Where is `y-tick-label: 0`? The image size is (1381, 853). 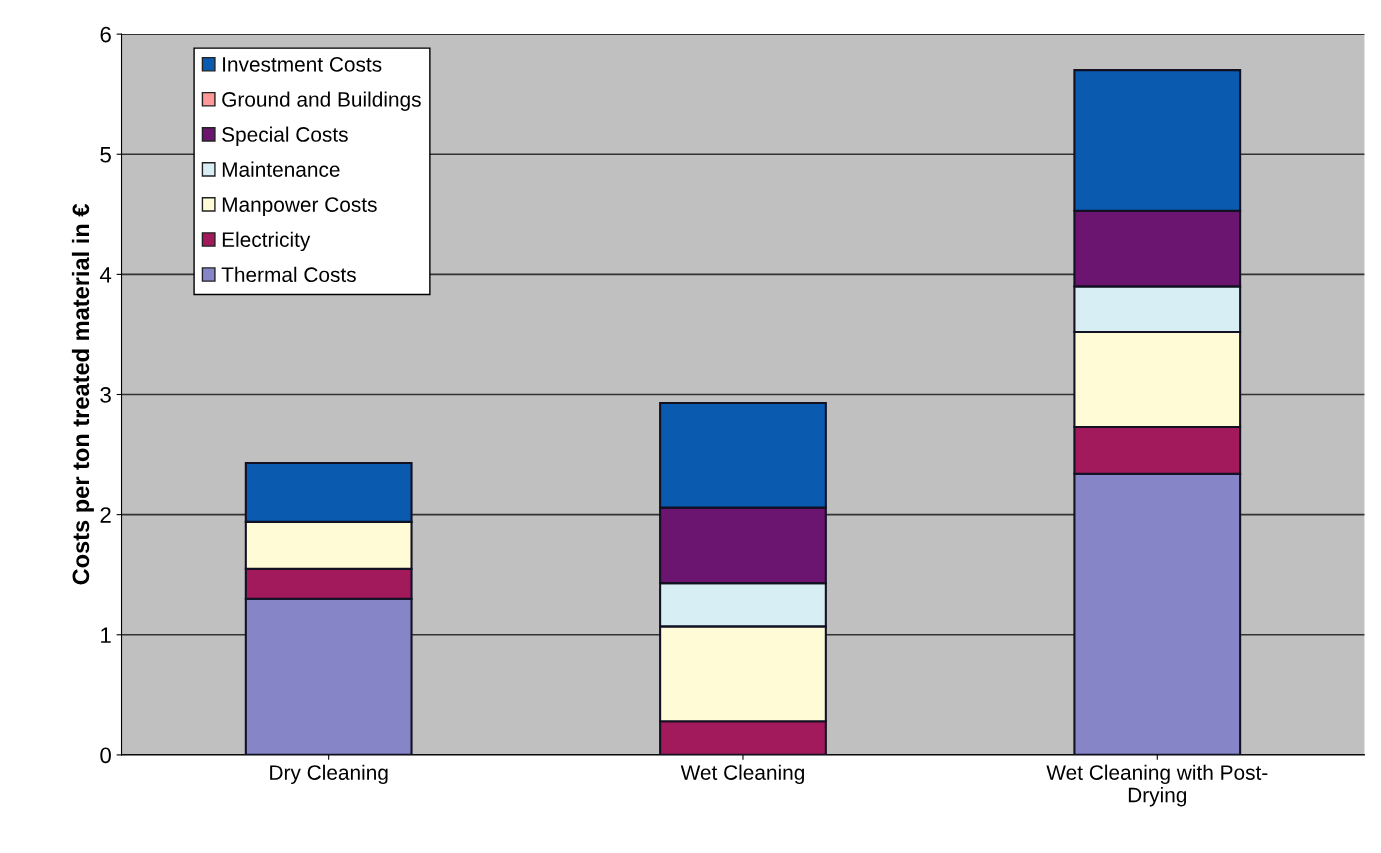
y-tick-label: 0 is located at coordinates (105, 755).